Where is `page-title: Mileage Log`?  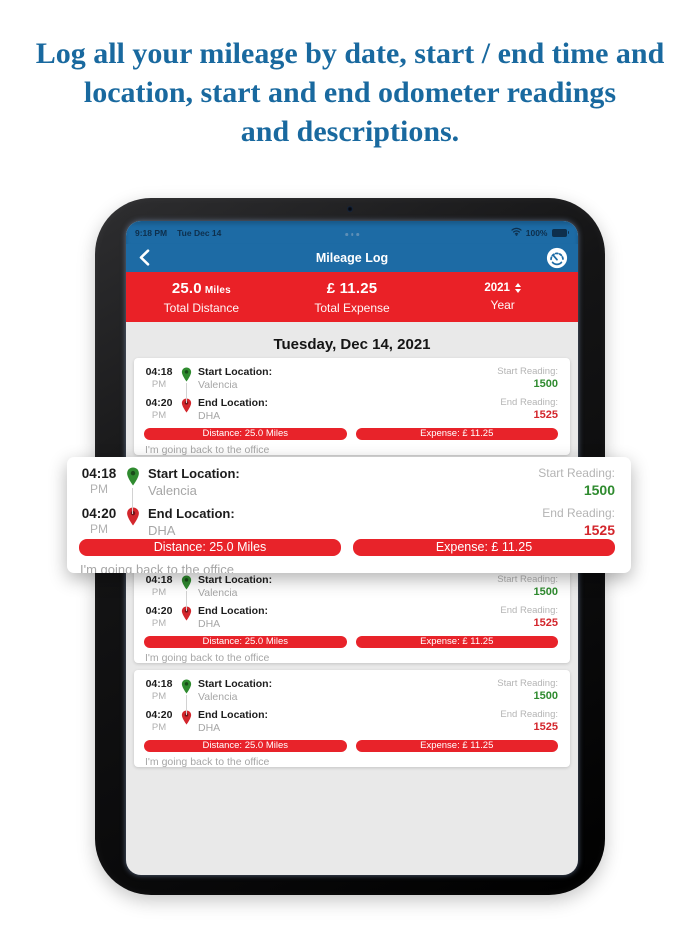
page-title: Mileage Log is located at coordinates (352, 258).